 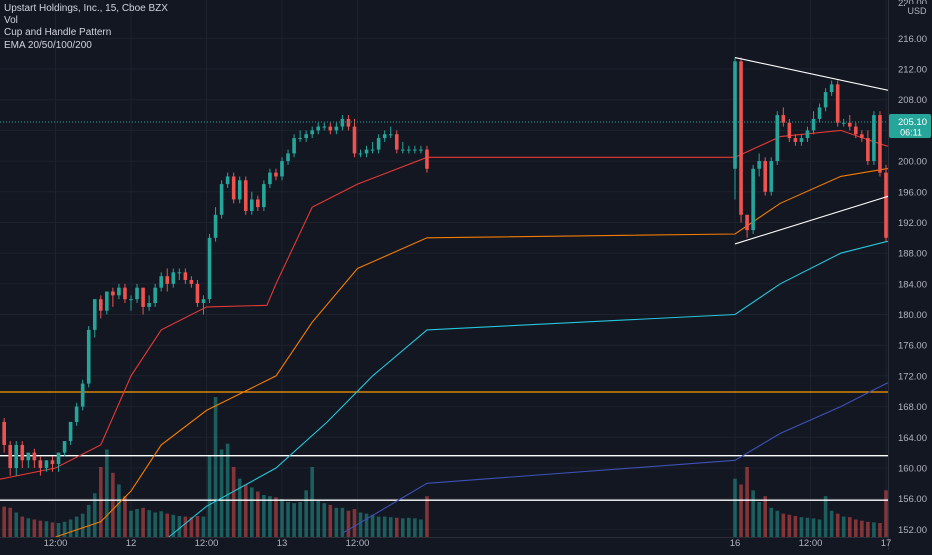 What do you see at coordinates (911, 132) in the screenshot?
I see `countdown-label: 06:11` at bounding box center [911, 132].